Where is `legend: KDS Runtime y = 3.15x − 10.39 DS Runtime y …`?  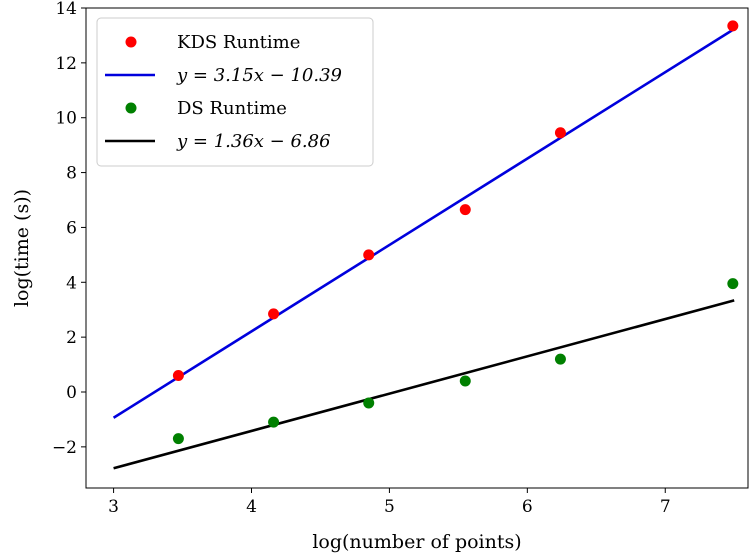 legend: KDS Runtime y = 3.15x − 10.39 DS Runtime y … is located at coordinates (235, 92).